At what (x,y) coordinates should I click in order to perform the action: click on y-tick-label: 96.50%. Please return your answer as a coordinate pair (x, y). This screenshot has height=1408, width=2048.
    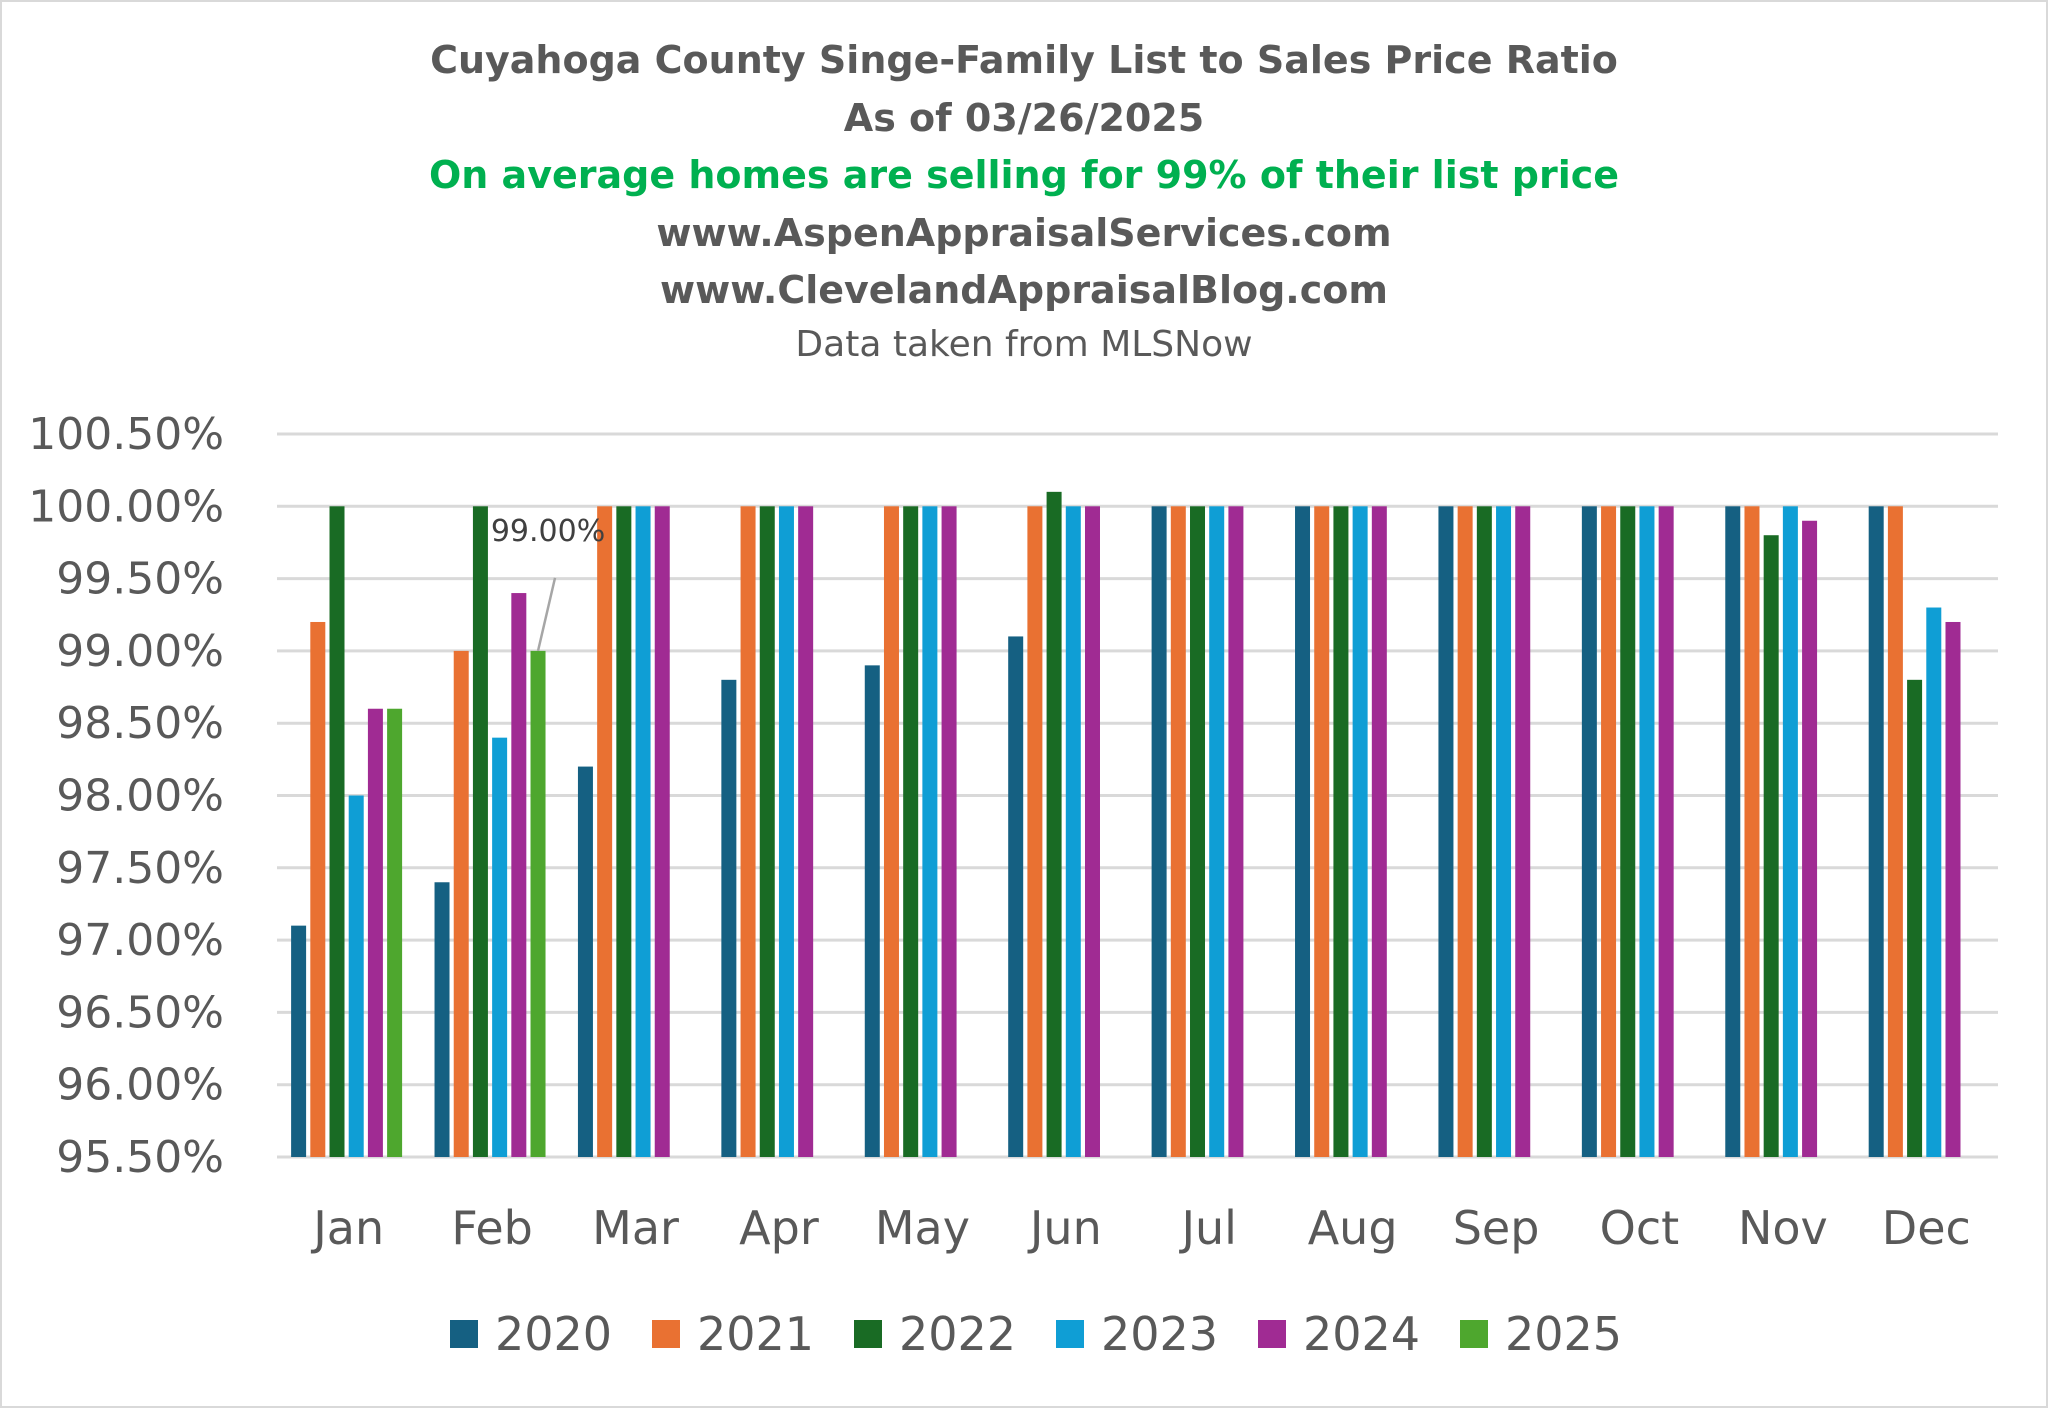
    Looking at the image, I should click on (140, 1012).